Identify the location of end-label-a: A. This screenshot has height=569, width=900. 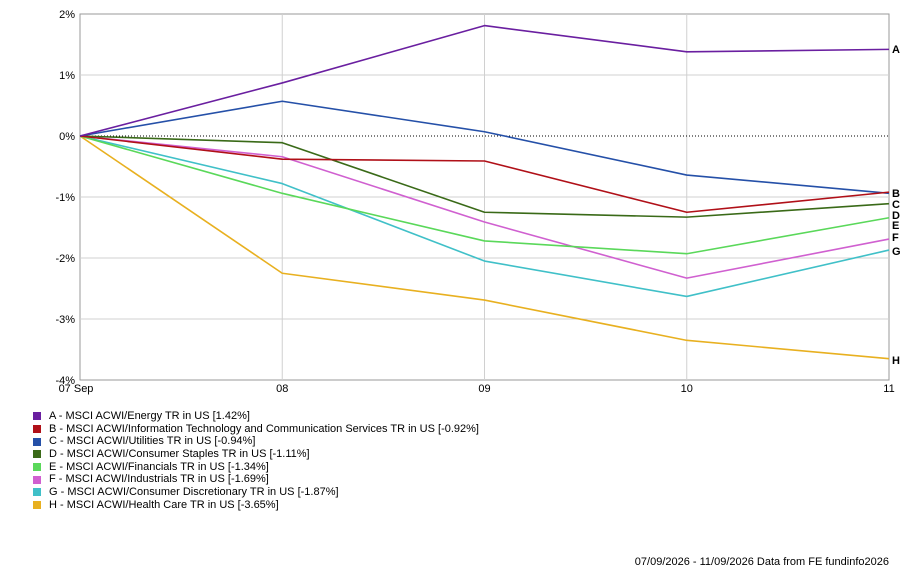
(896, 50).